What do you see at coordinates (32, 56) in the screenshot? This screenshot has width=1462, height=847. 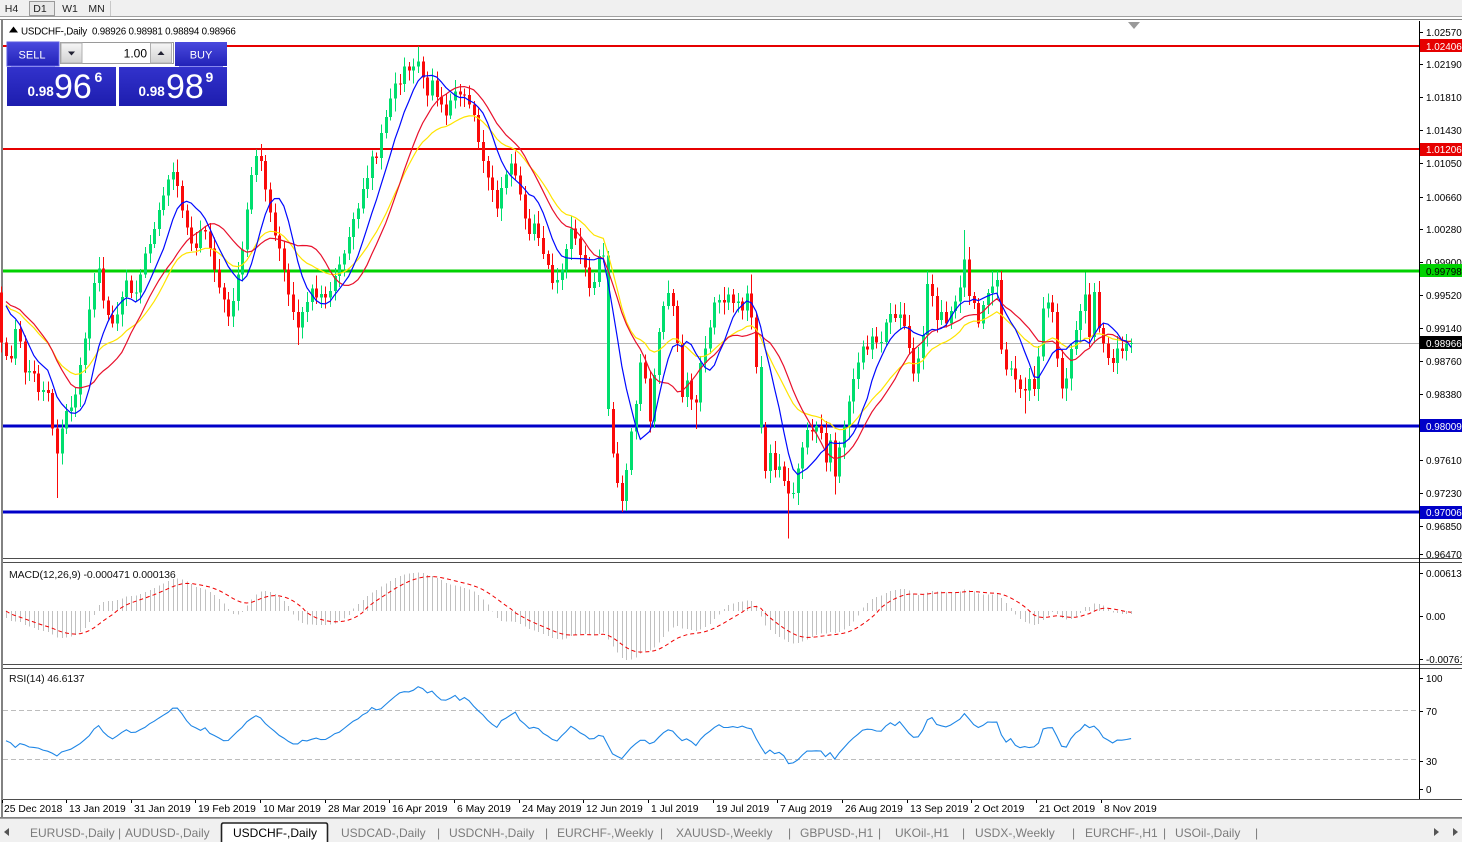 I see `svg-text: SELL` at bounding box center [32, 56].